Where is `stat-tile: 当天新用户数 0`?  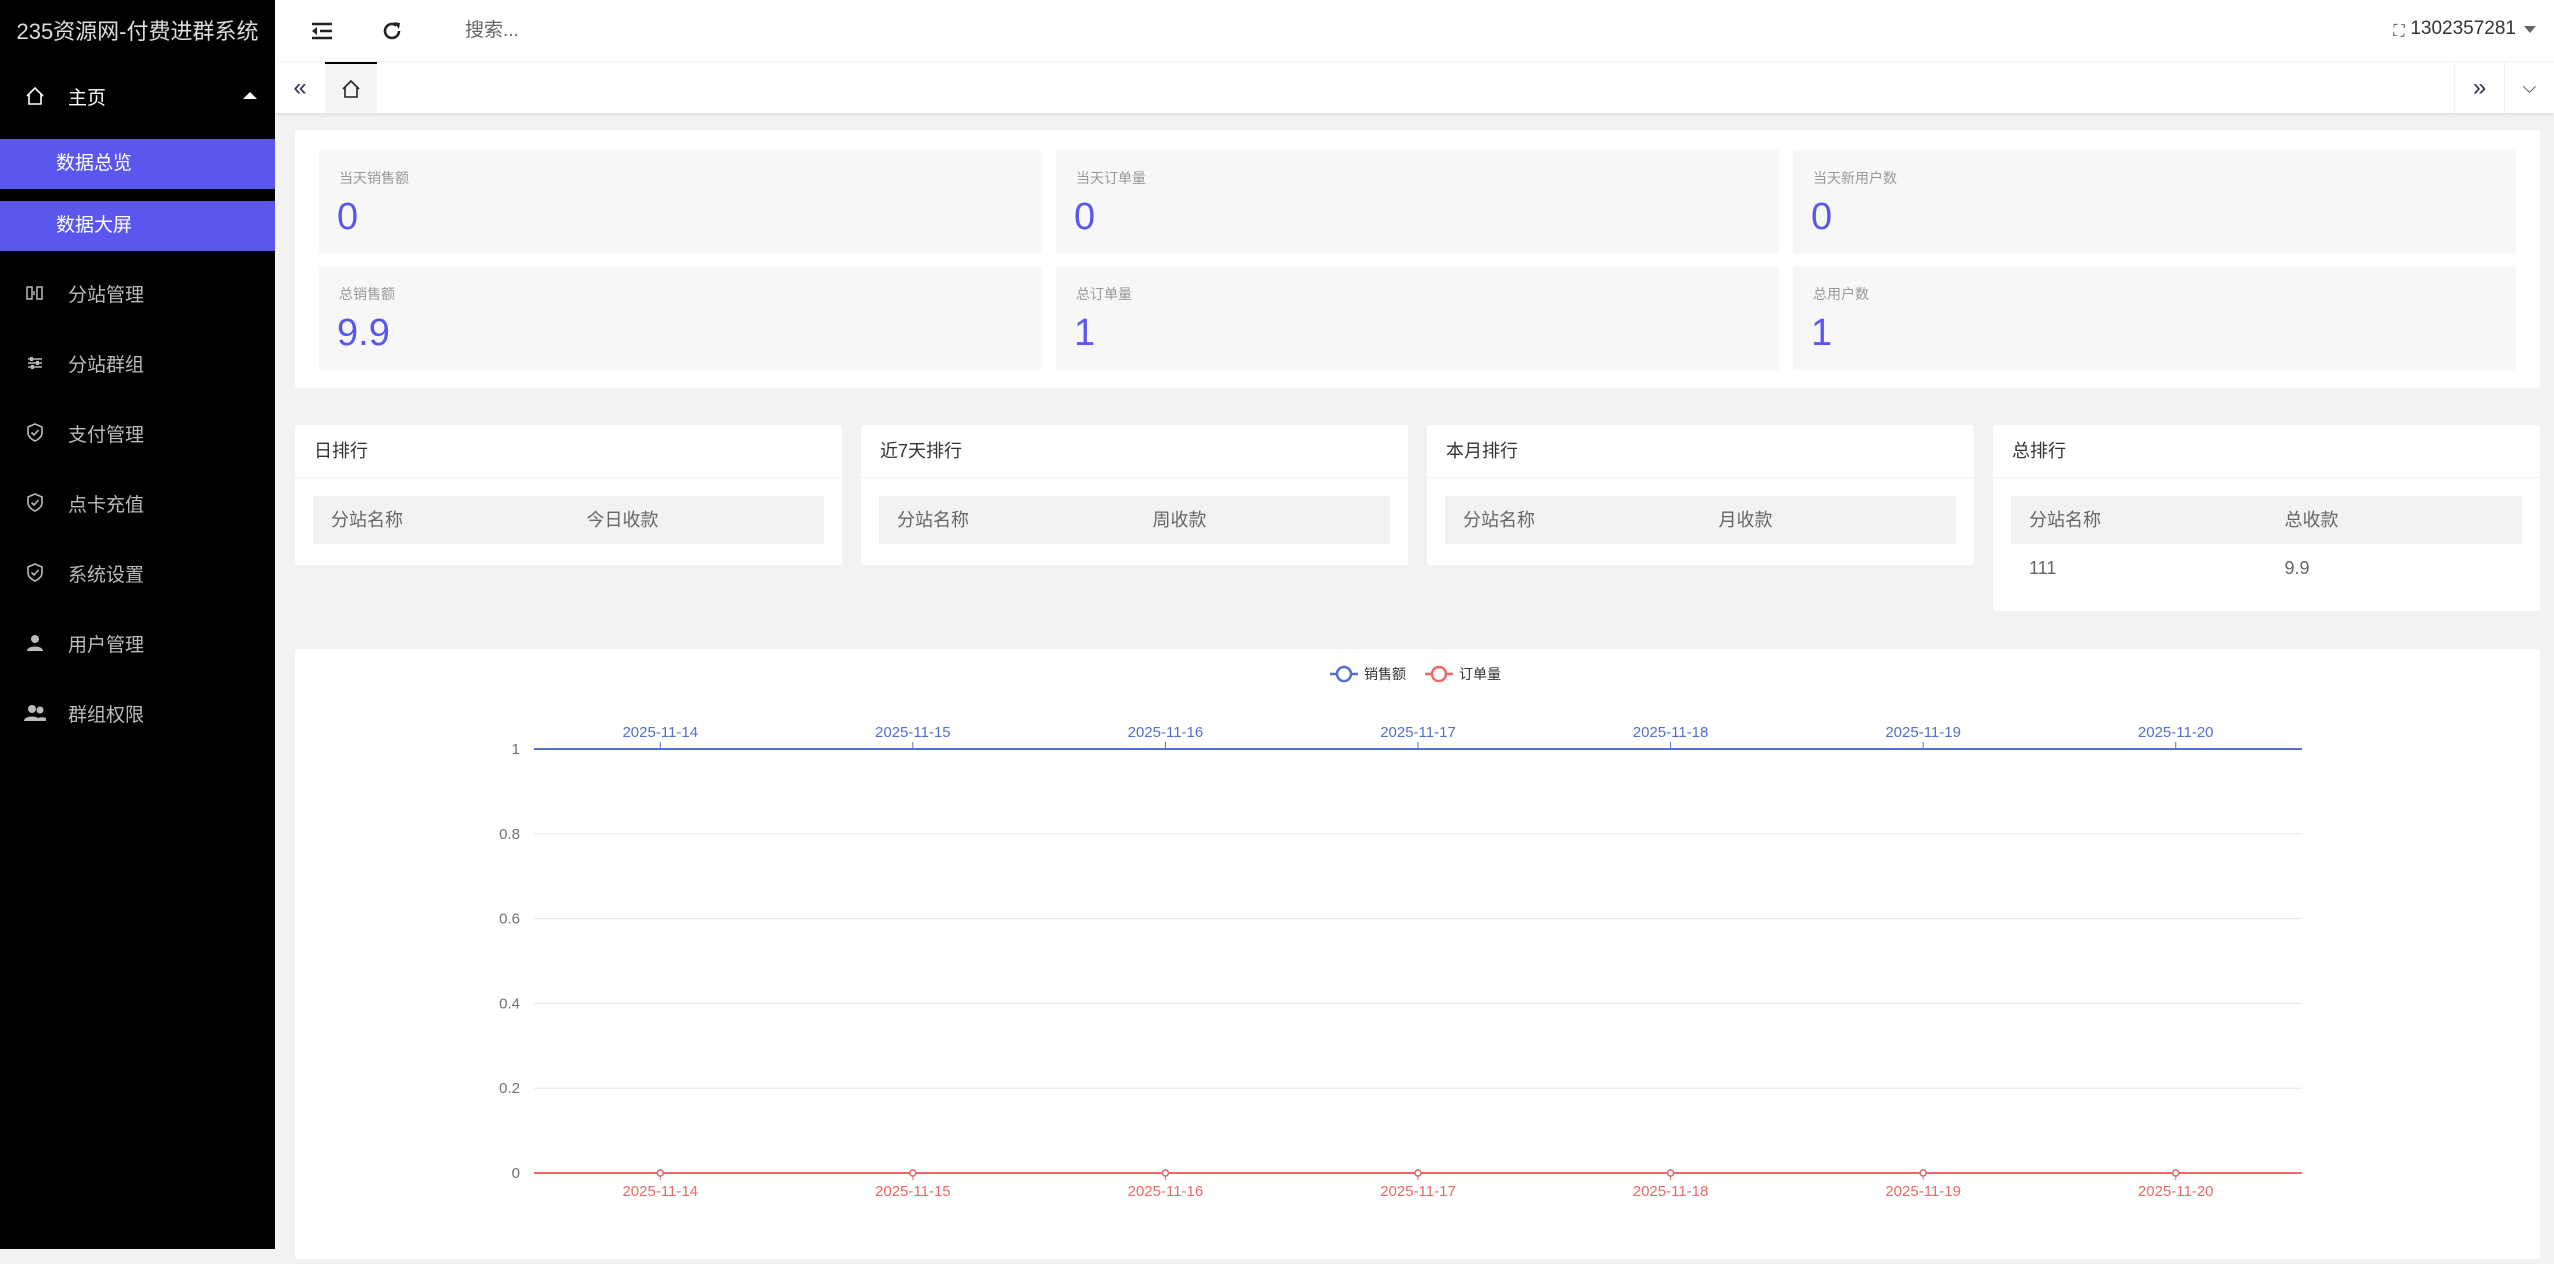
stat-tile: 当天新用户数 0 is located at coordinates (2154, 202).